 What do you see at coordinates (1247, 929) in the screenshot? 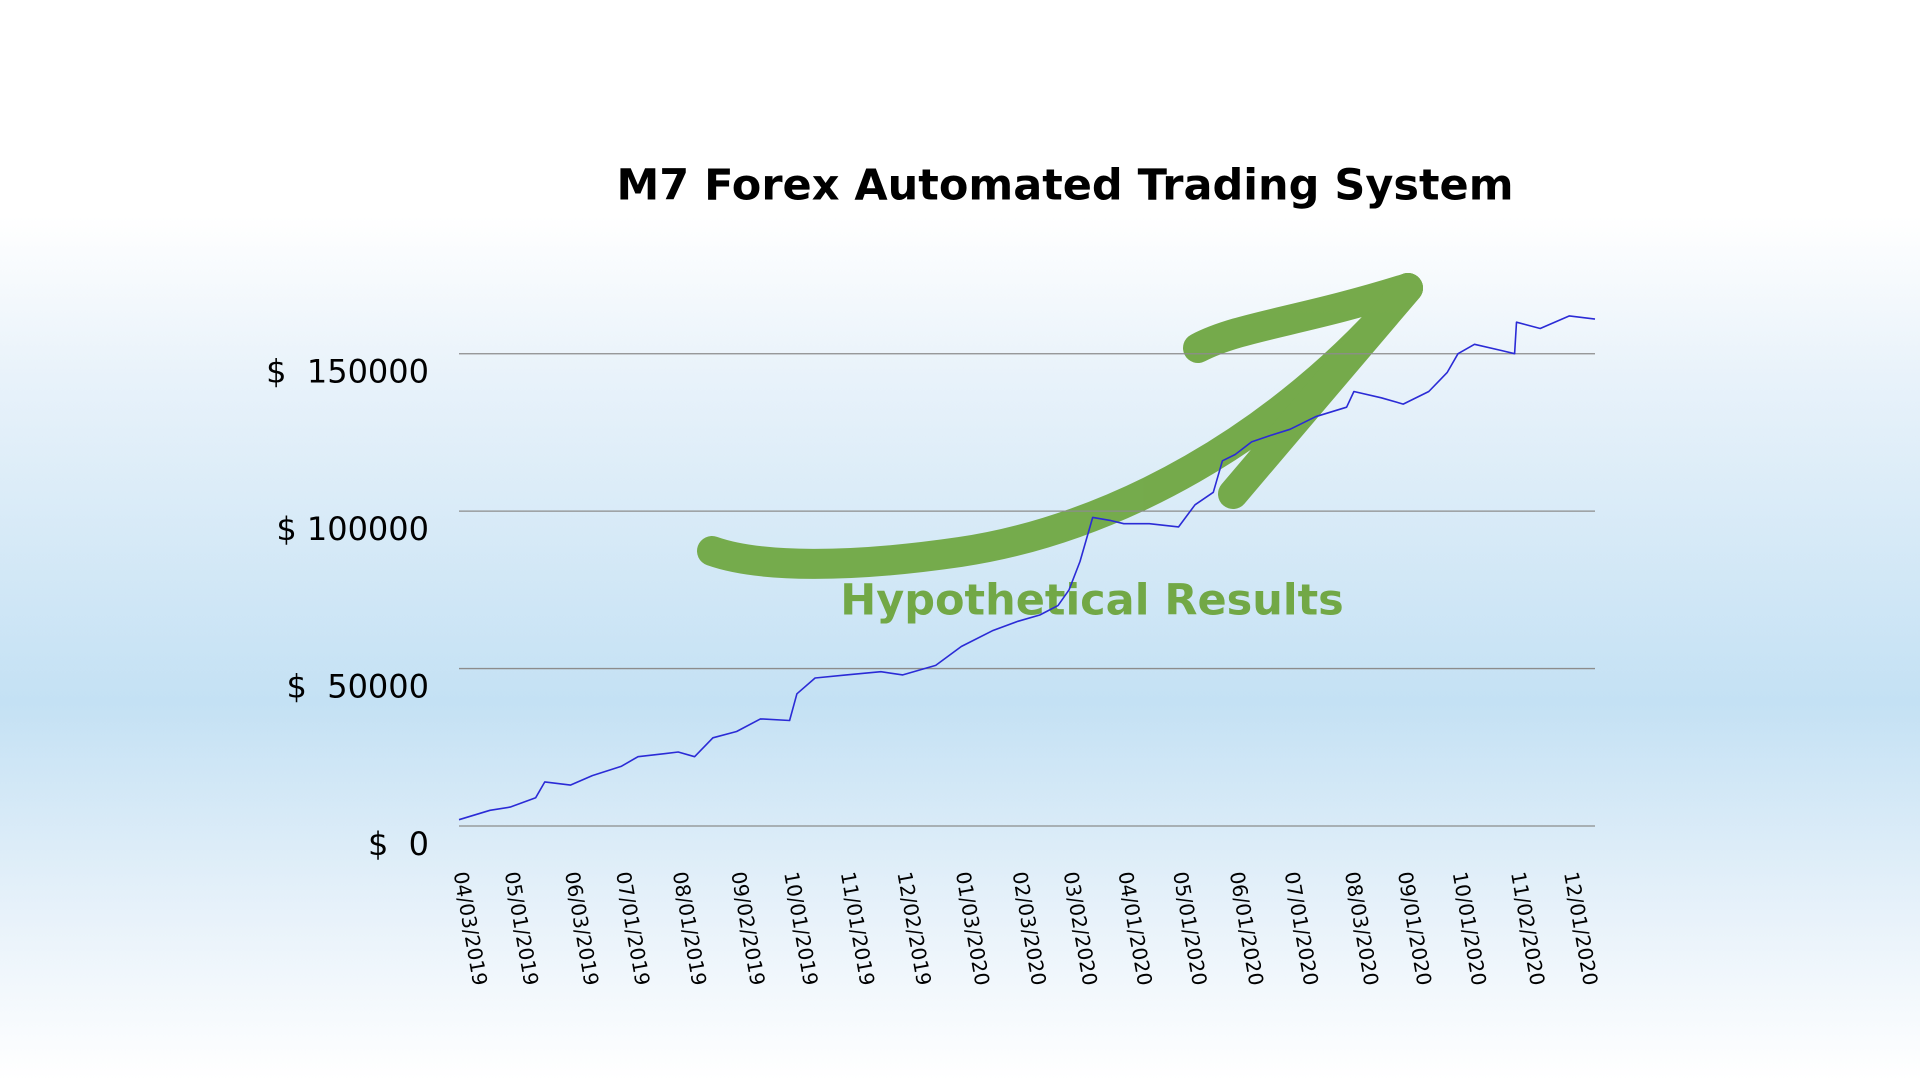
I see `x-tick-label: 06/01/2020` at bounding box center [1247, 929].